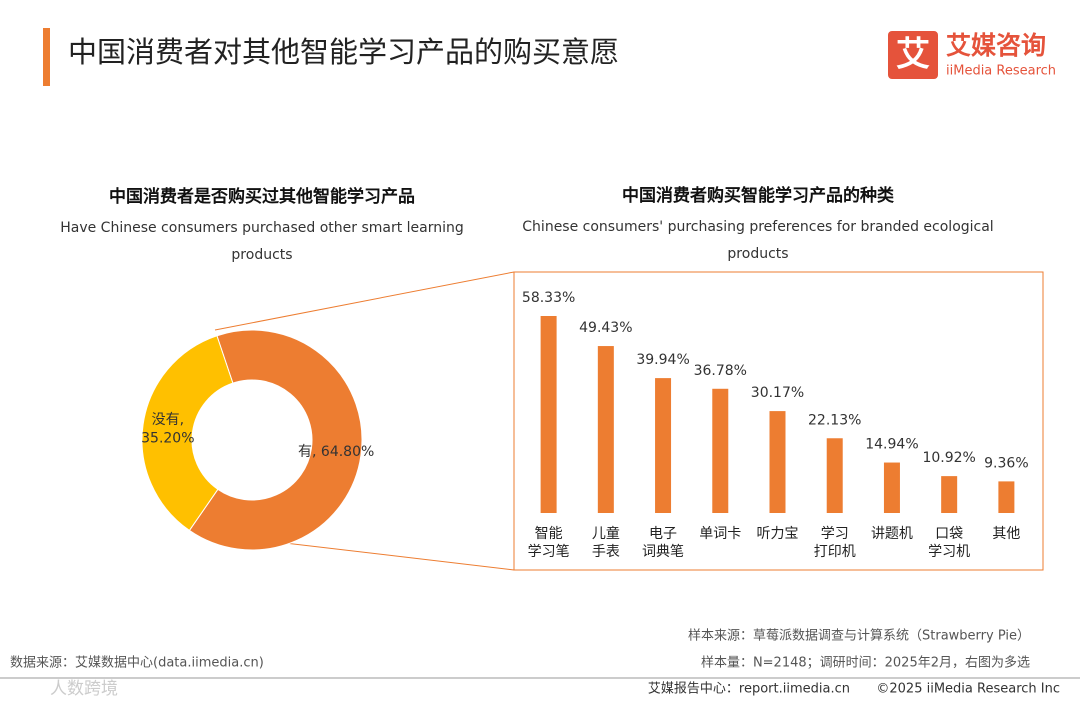 The image size is (1080, 702). Describe the element at coordinates (549, 543) in the screenshot. I see `x-tick-label: 智能学习笔` at that location.